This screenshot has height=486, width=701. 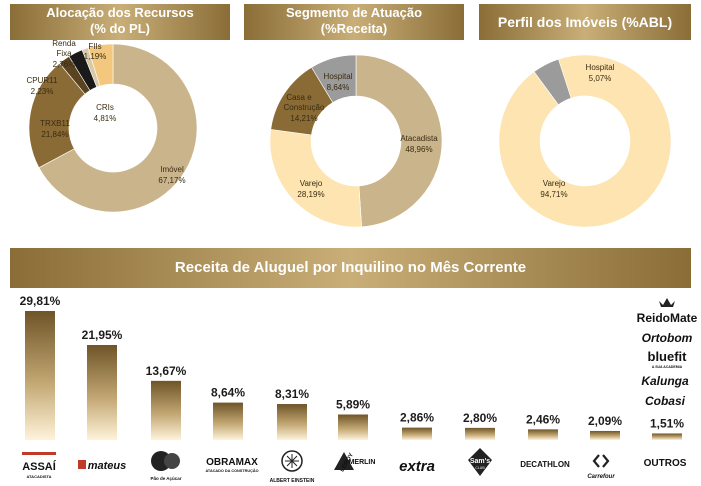 What do you see at coordinates (667, 436) in the screenshot?
I see `bar-outros` at bounding box center [667, 436].